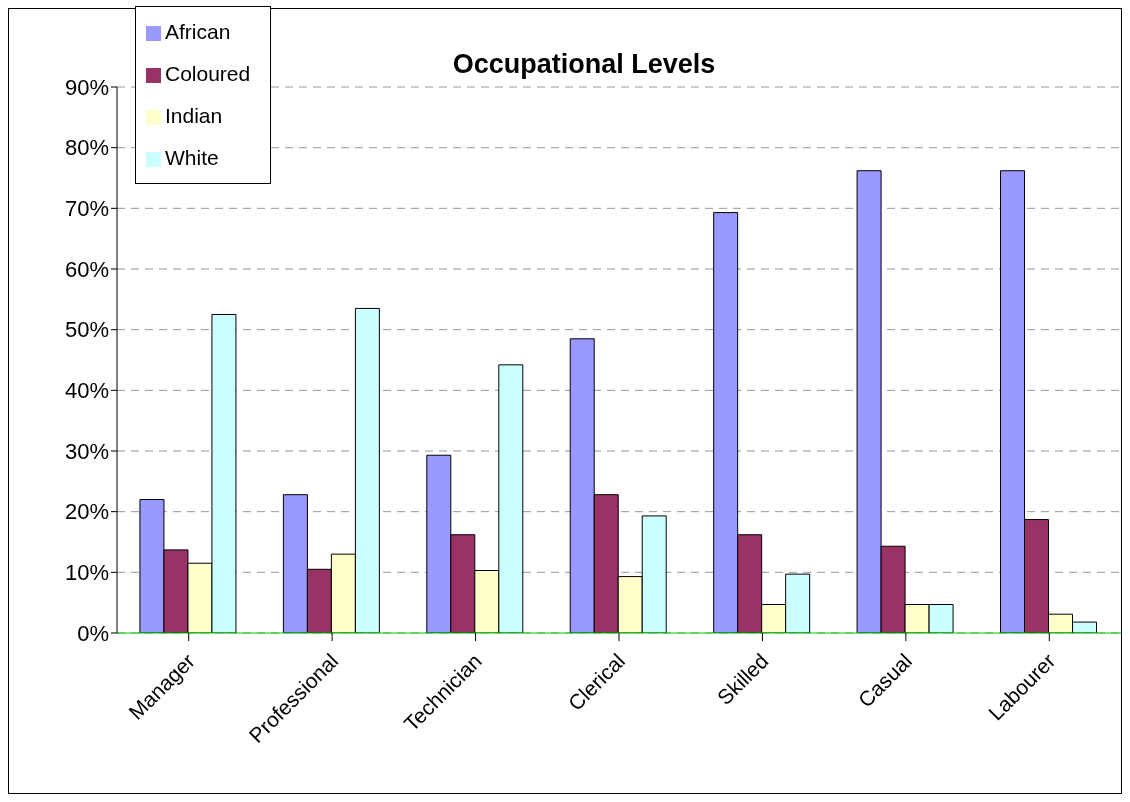 This screenshot has width=1130, height=802. Describe the element at coordinates (86, 148) in the screenshot. I see `y-tick-label: 80%` at that location.